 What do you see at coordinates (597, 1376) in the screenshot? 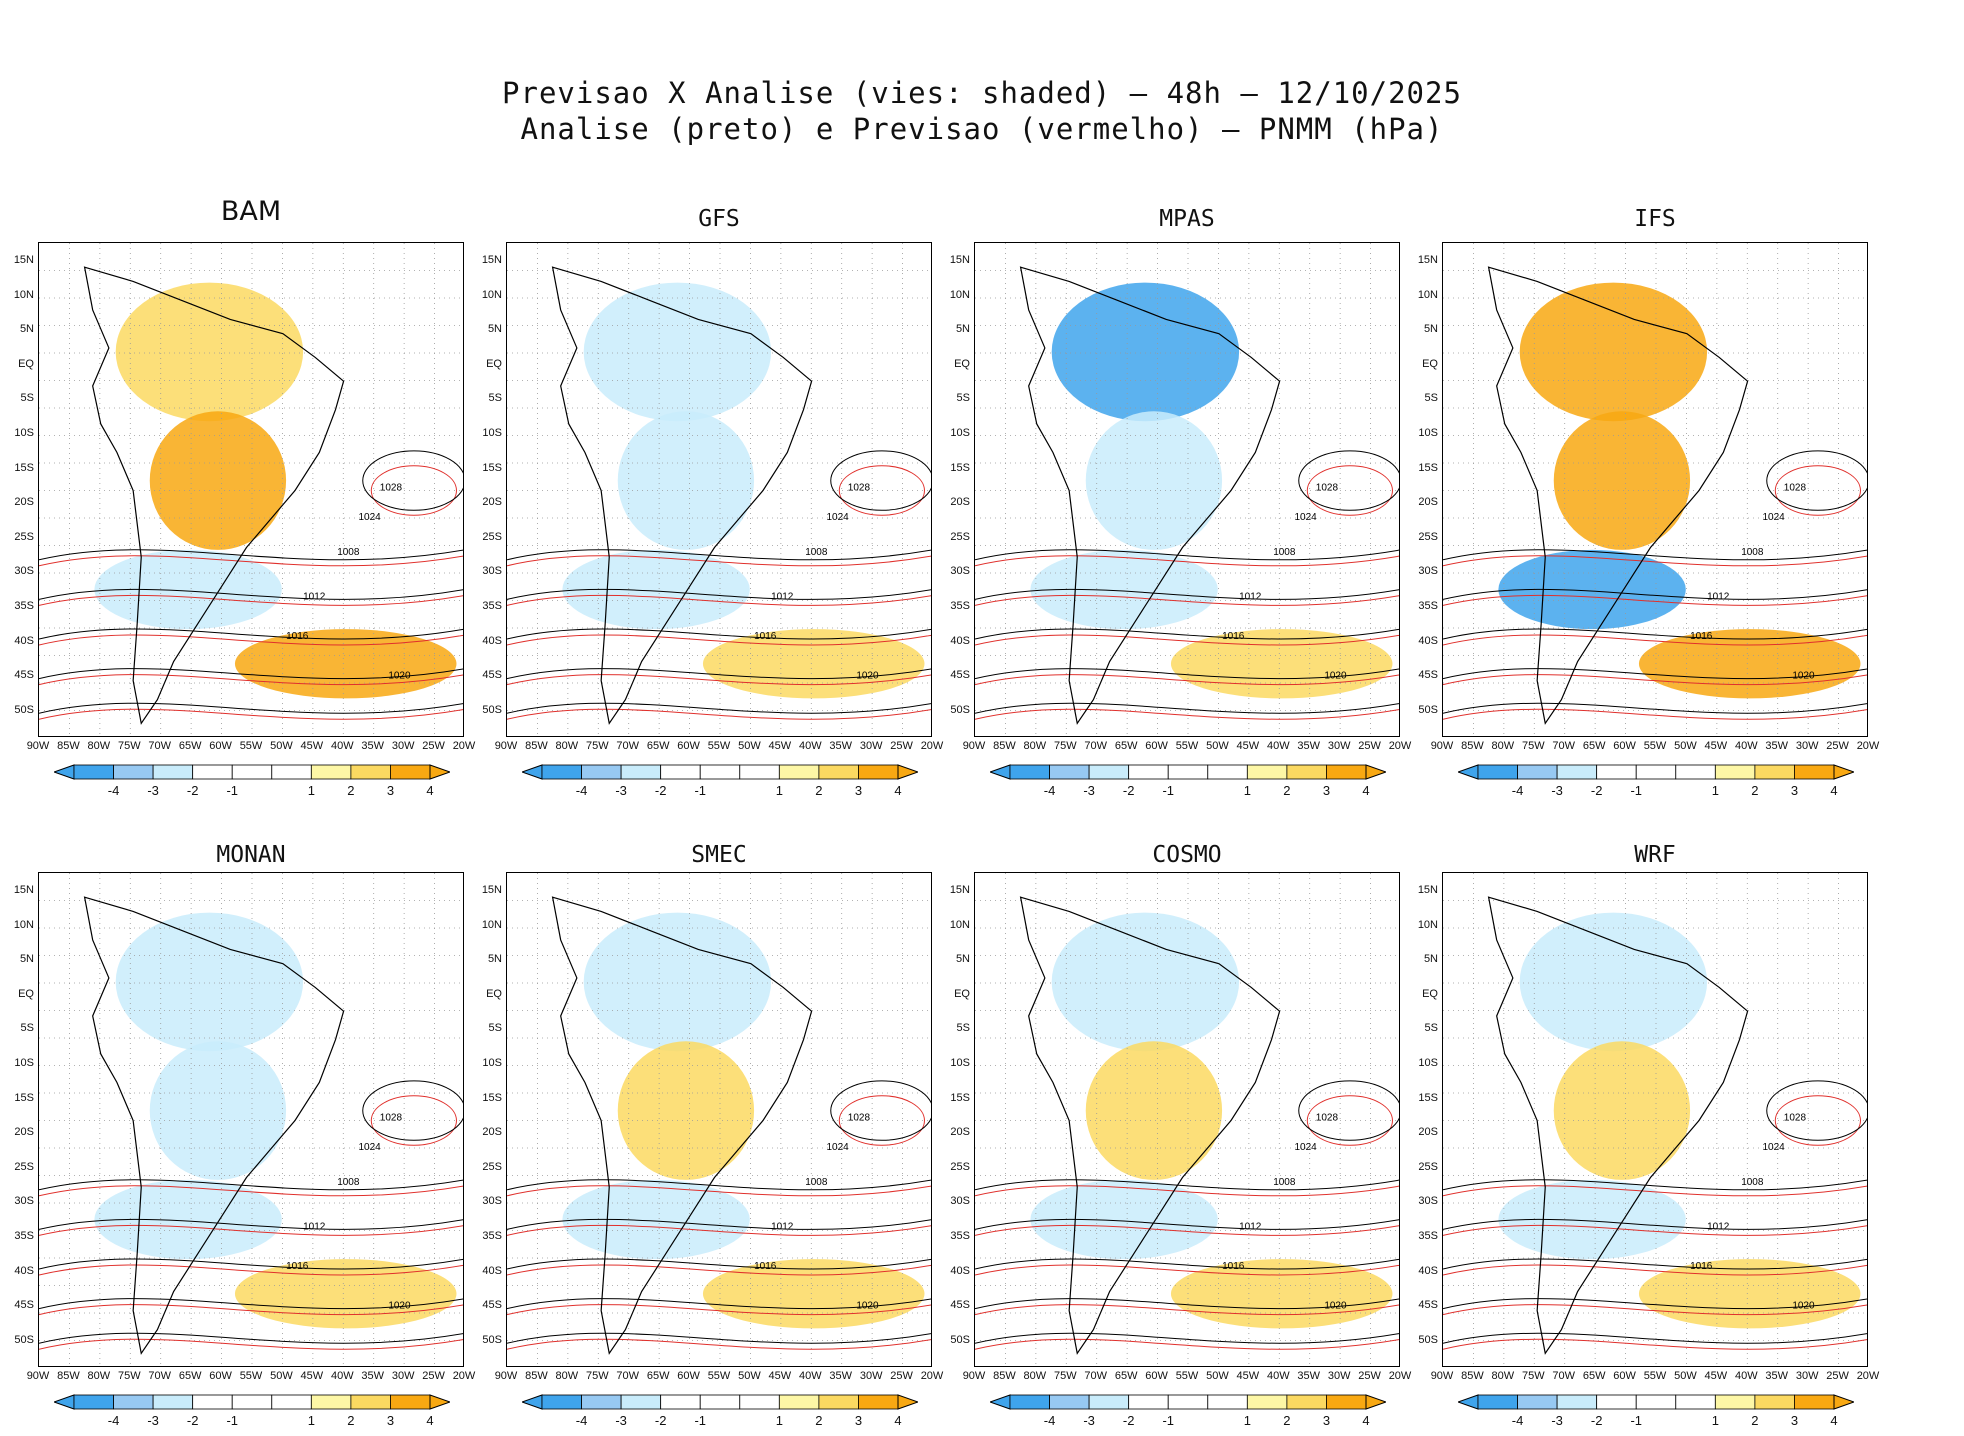
I see `x-tick-label: 75W` at bounding box center [597, 1376].